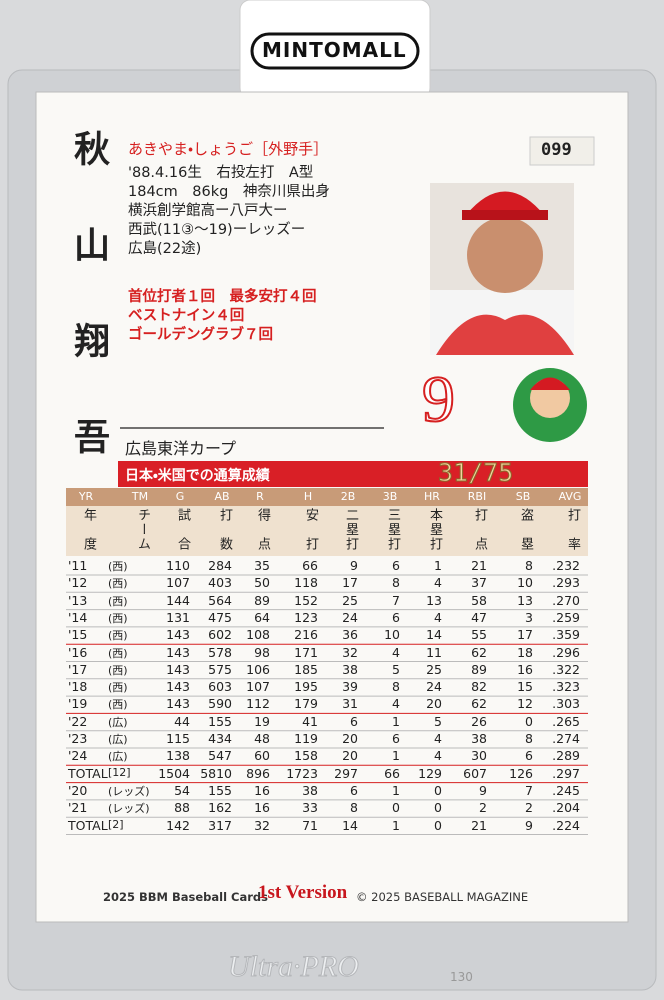  What do you see at coordinates (258, 704) in the screenshot?
I see `stat-cell: 112` at bounding box center [258, 704].